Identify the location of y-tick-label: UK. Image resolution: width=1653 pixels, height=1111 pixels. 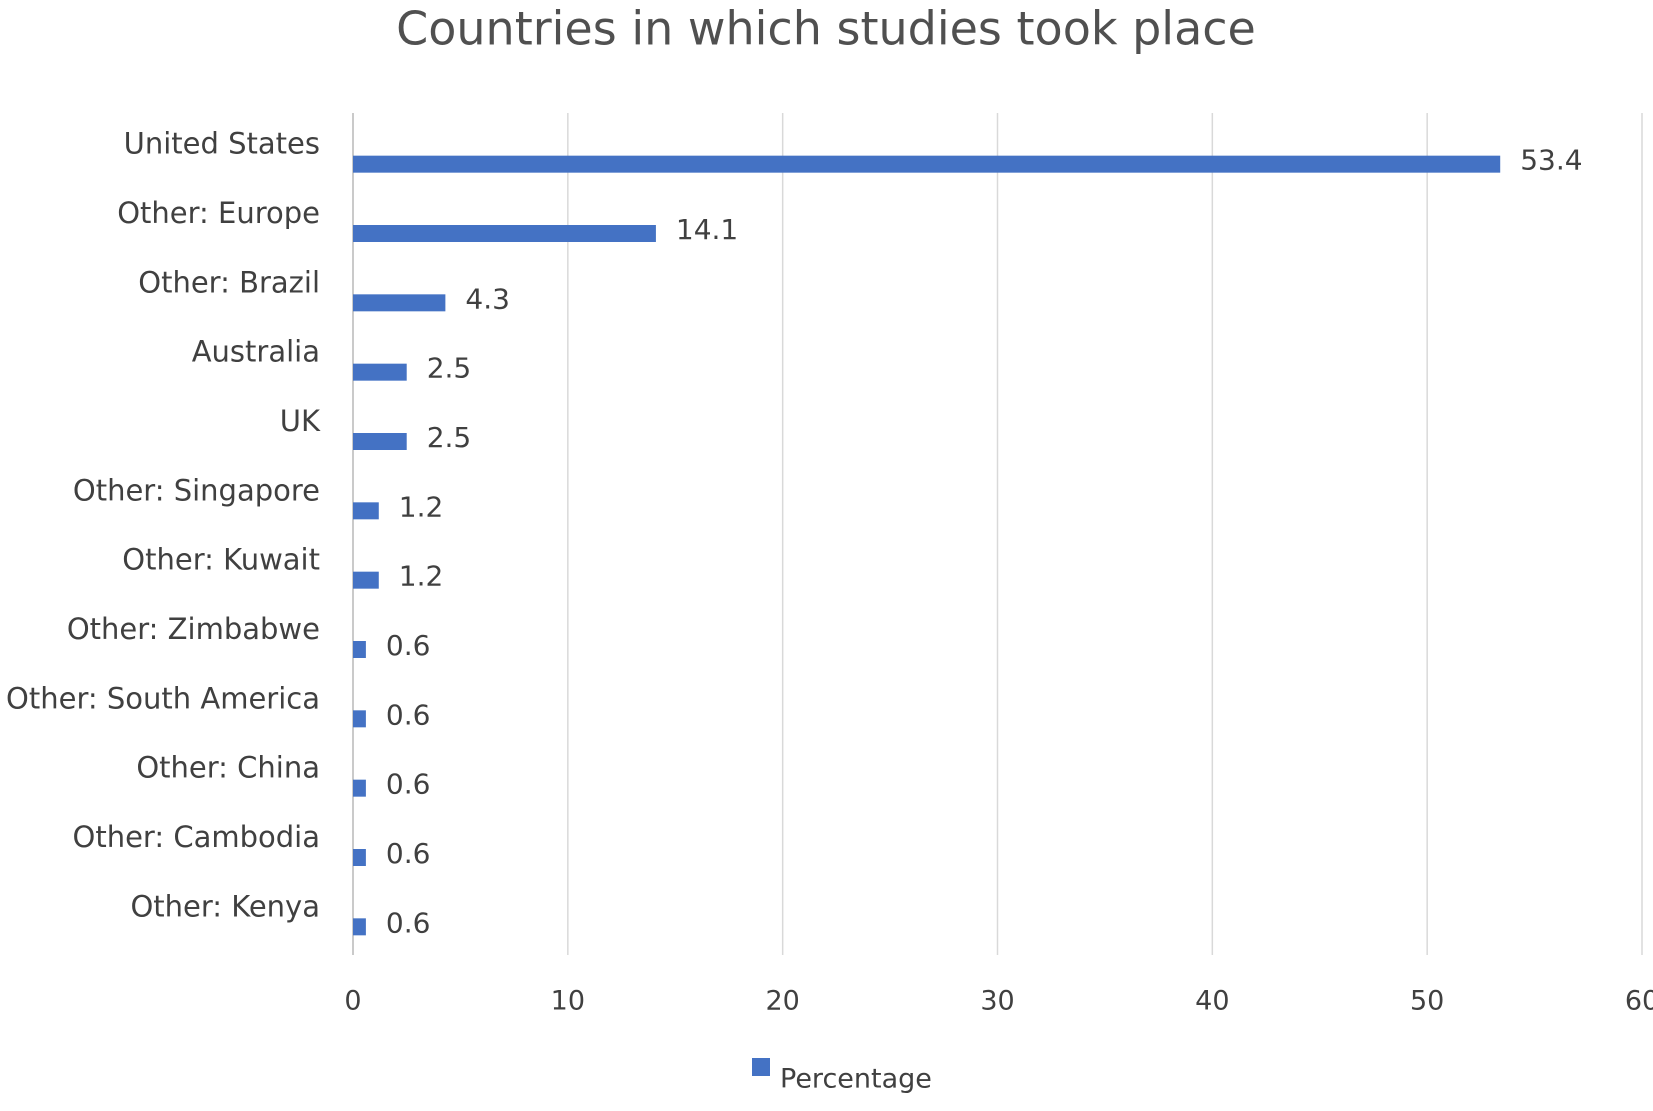
(300, 421).